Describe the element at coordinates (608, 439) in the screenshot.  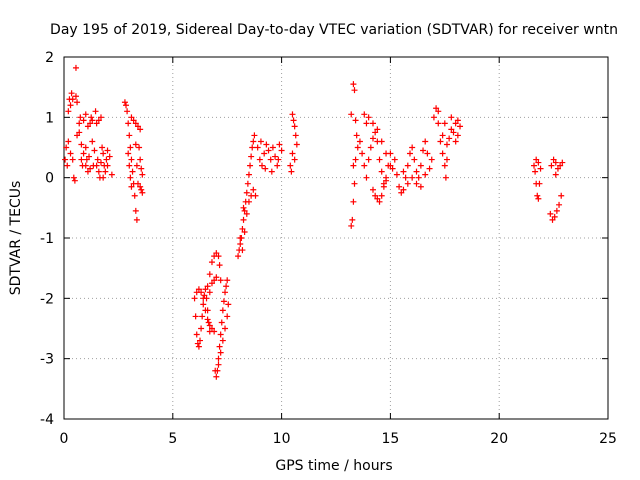
I see `x-tick-label: 25` at that location.